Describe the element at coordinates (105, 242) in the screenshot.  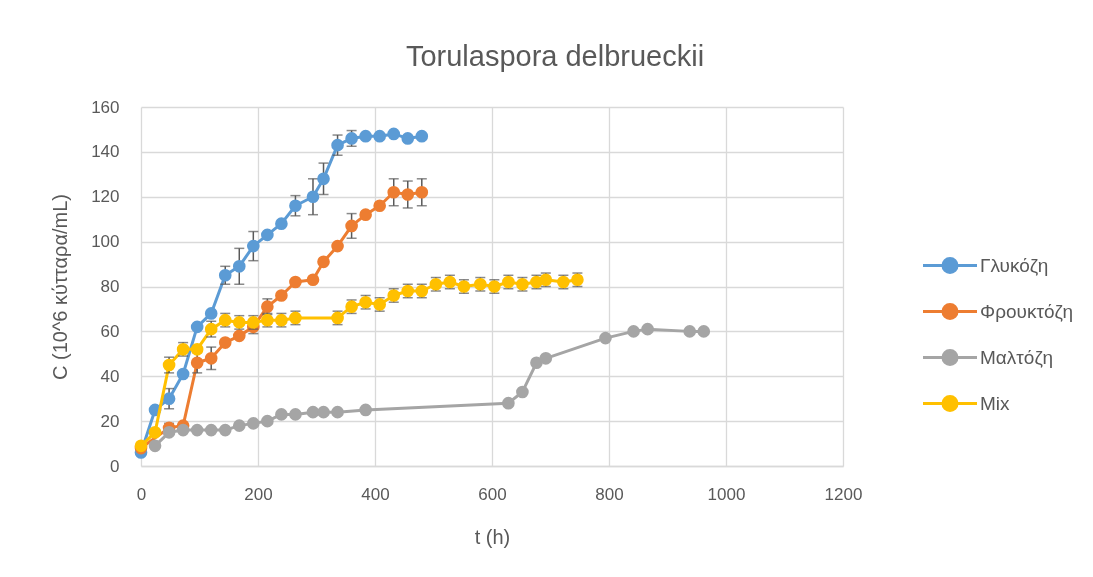
I see `y-tick-label: 100` at that location.